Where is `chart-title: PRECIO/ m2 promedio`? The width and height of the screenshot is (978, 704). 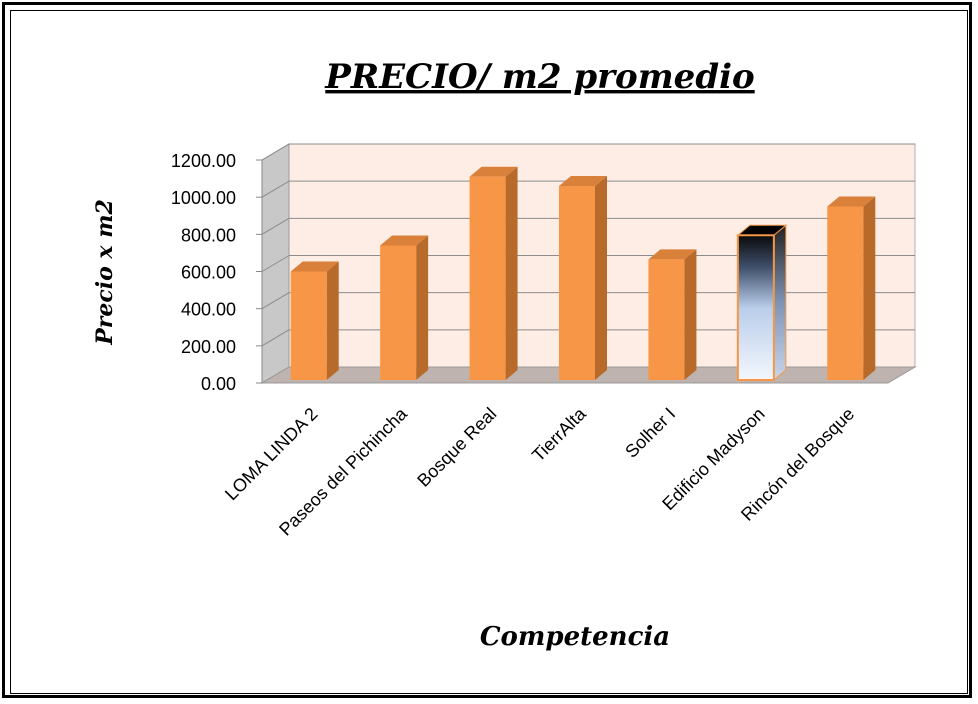 chart-title: PRECIO/ m2 promedio is located at coordinates (539, 77).